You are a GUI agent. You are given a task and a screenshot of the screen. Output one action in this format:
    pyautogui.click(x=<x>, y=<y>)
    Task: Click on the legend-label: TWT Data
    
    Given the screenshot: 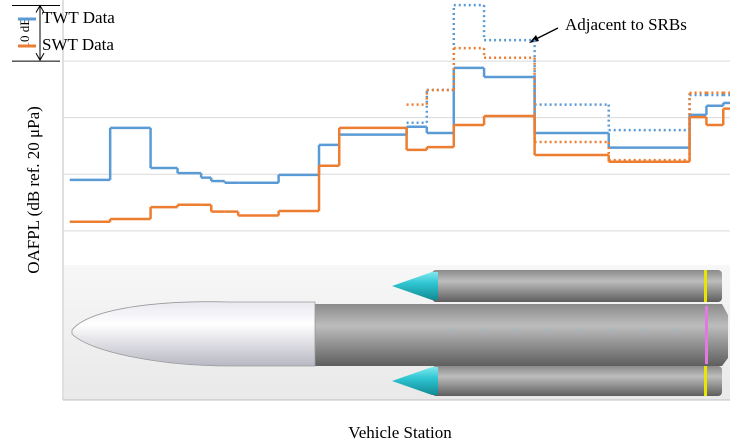 What is the action you would take?
    pyautogui.click(x=78, y=17)
    